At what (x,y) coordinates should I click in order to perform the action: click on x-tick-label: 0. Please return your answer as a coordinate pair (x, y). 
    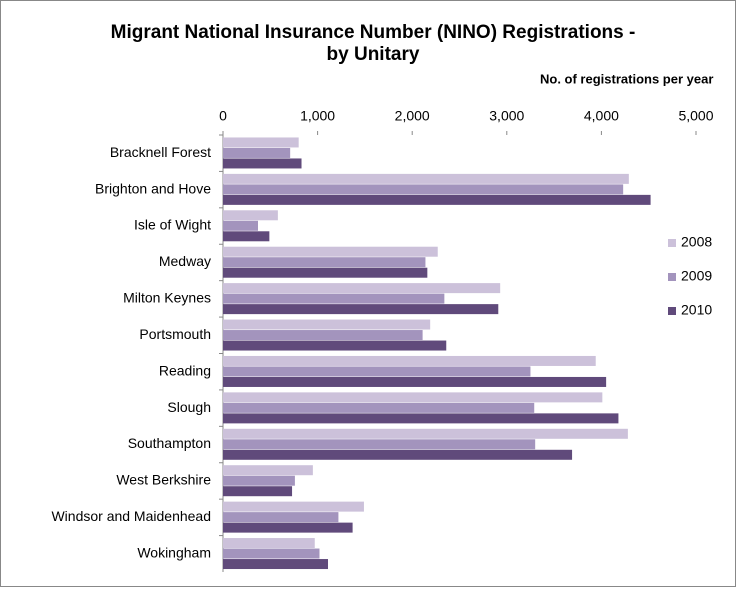
    Looking at the image, I should click on (223, 116).